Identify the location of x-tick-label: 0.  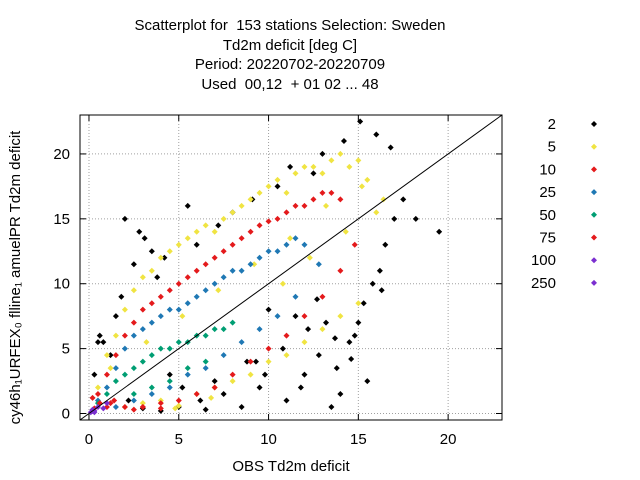
(89, 439).